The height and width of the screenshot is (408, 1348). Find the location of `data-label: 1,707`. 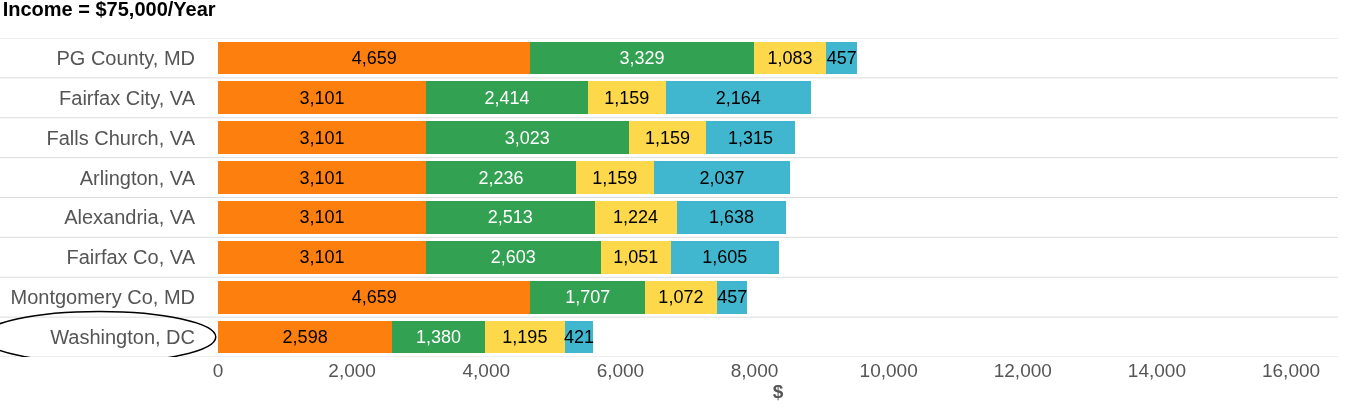

data-label: 1,707 is located at coordinates (588, 297).